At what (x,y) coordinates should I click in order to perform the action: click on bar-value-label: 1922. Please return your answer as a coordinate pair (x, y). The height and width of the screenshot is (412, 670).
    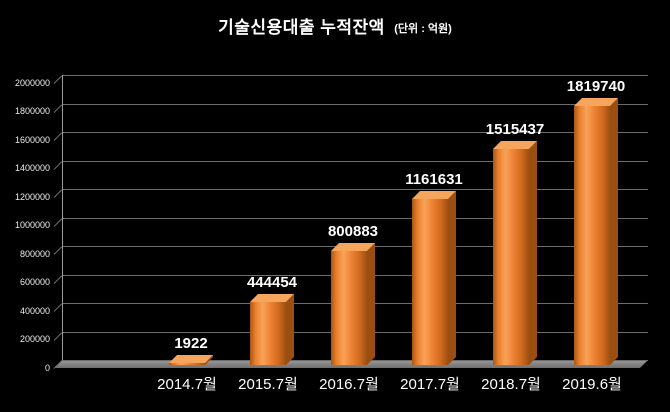
    Looking at the image, I should click on (191, 343).